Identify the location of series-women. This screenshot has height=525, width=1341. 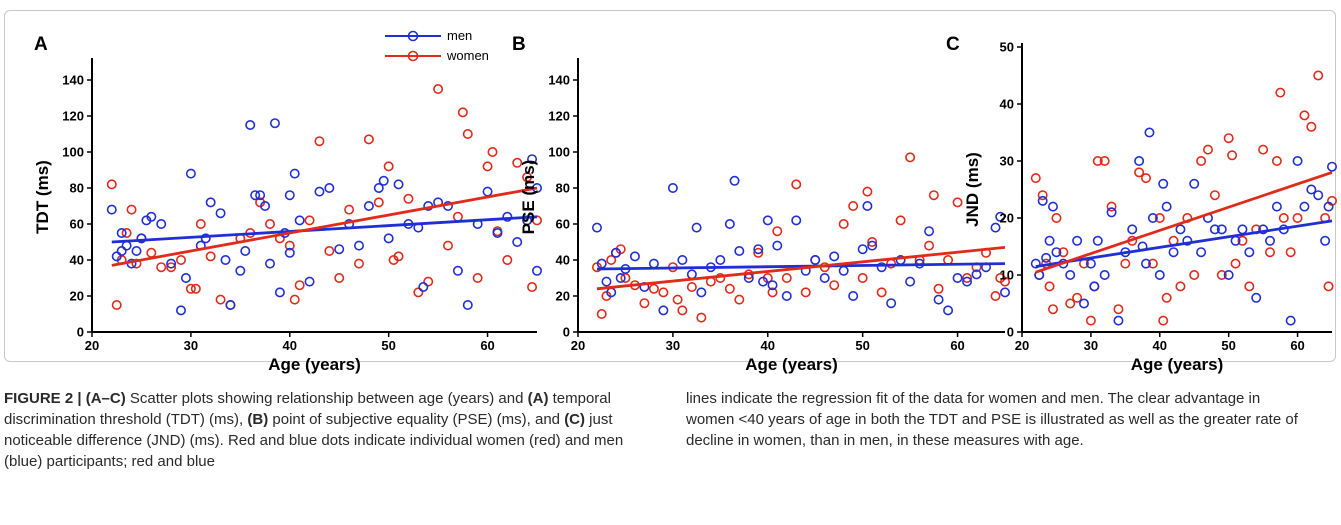
(324, 197).